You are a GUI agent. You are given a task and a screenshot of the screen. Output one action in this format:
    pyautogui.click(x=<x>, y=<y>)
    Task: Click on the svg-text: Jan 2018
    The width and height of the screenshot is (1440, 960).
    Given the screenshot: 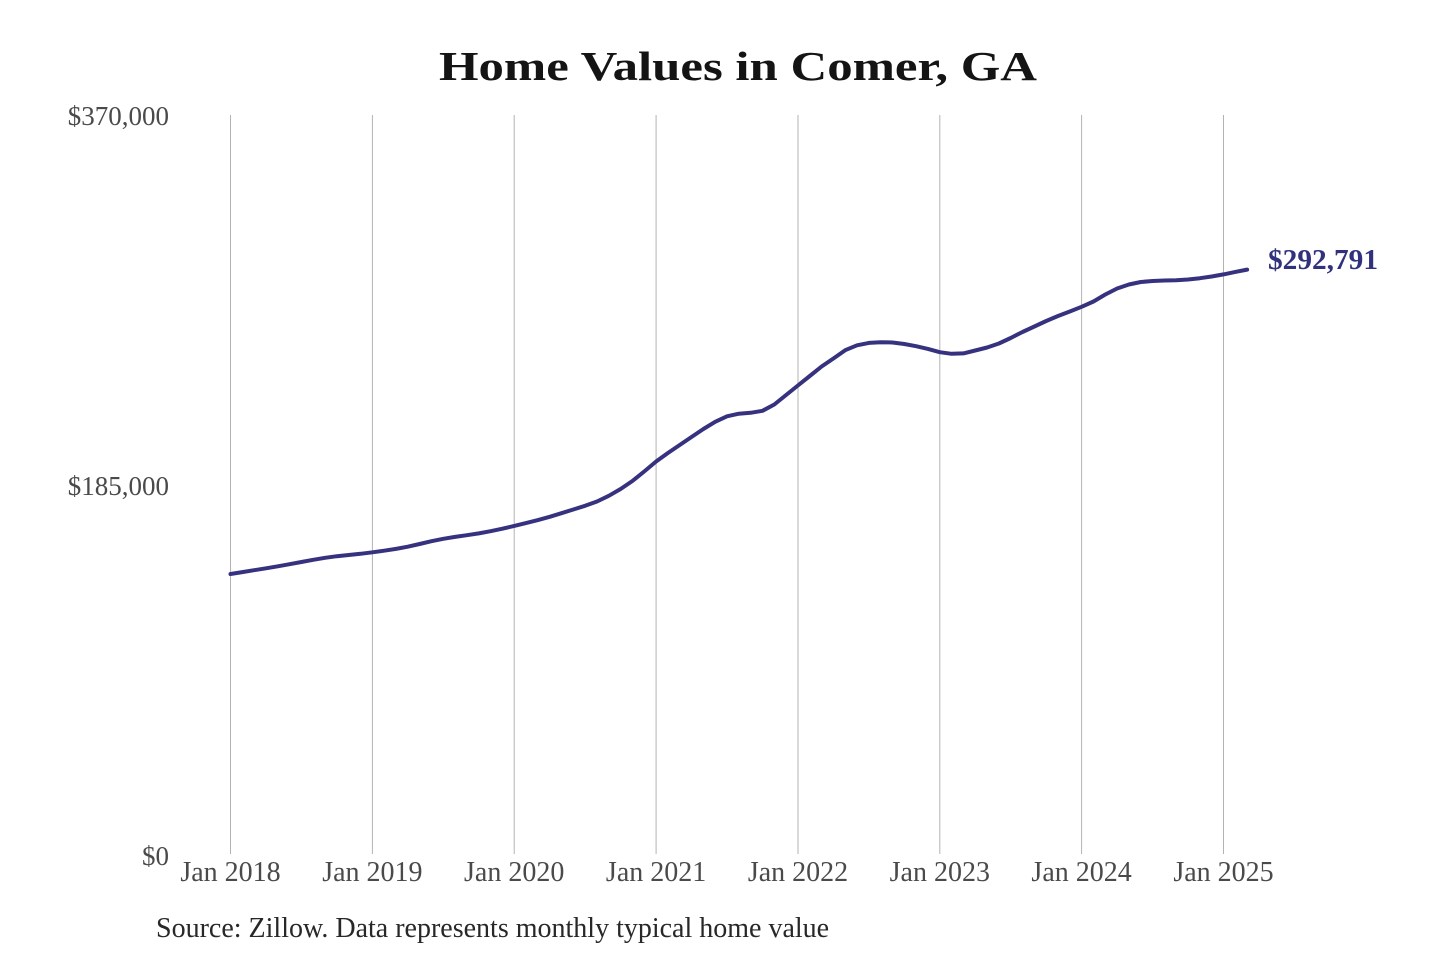 What is the action you would take?
    pyautogui.click(x=230, y=872)
    